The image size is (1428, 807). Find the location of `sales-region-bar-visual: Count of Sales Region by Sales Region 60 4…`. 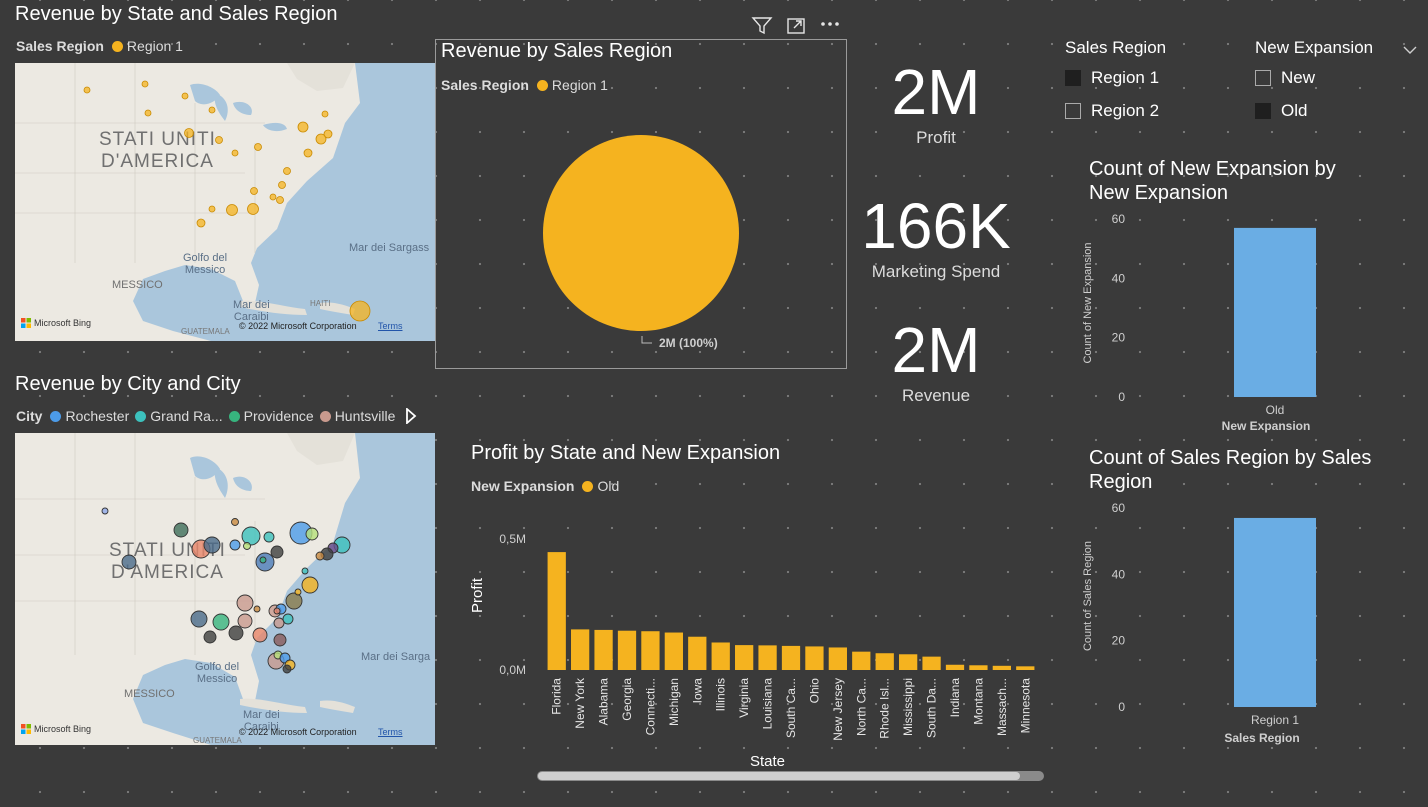

sales-region-bar-visual: Count of Sales Region by Sales Region 60 4… is located at coordinates (1245, 596).